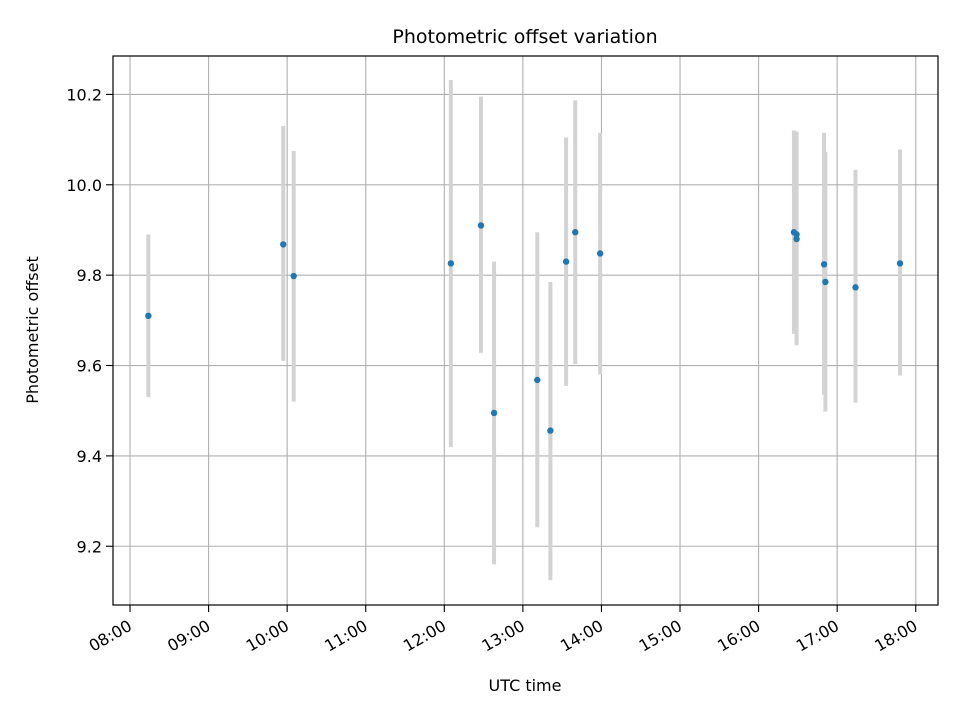 The height and width of the screenshot is (720, 960). Describe the element at coordinates (524, 37) in the screenshot. I see `chart-title: Photometric offset variation` at that location.